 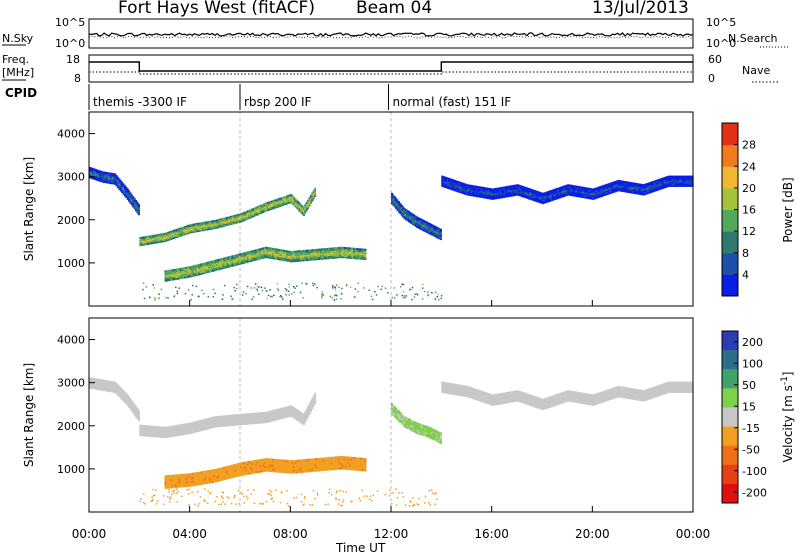 I want to click on power-y-tick-label: 4000, so click(x=71, y=134).